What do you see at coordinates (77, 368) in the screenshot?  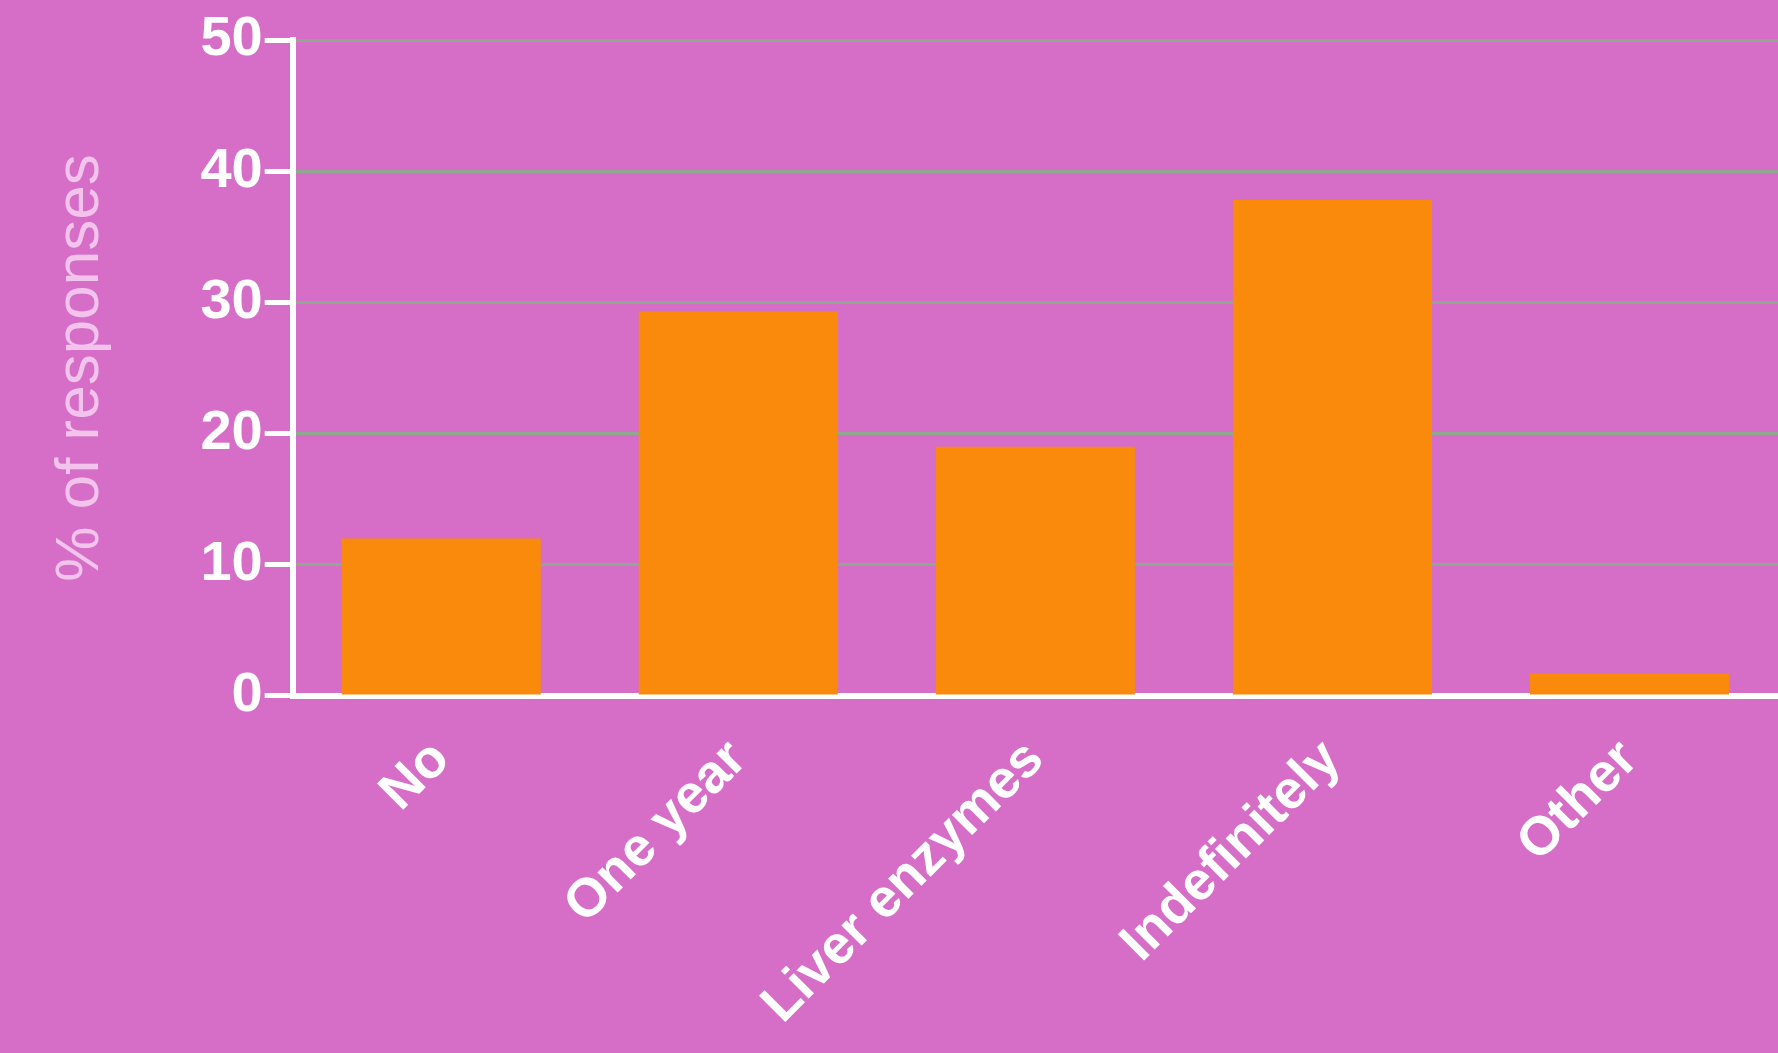 I see `y-axis-title: % of responses` at bounding box center [77, 368].